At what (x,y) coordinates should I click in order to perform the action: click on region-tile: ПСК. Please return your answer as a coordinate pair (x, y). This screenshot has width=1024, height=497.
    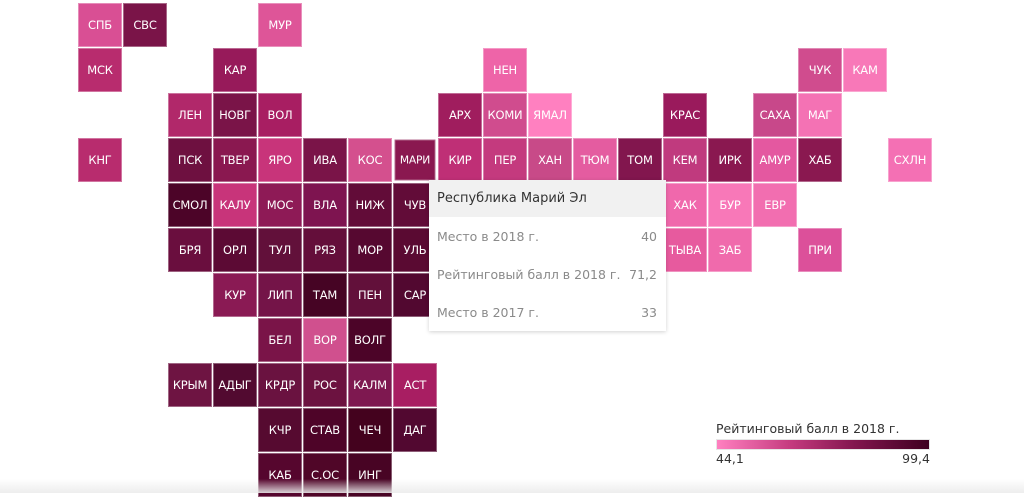
    Looking at the image, I should click on (190, 160).